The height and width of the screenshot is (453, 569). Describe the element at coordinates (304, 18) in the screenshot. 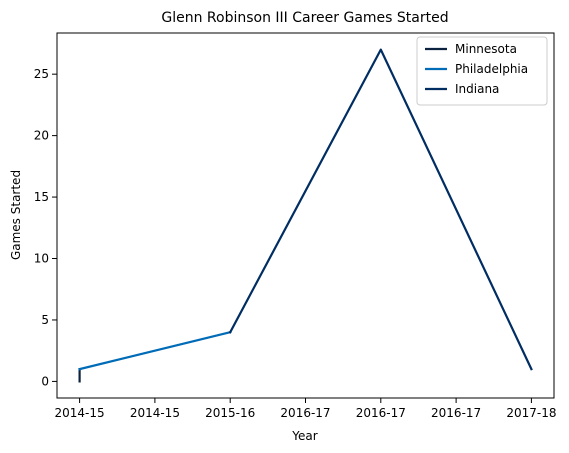

I see `chart-title: Glenn Robinson III Career Games Started` at that location.